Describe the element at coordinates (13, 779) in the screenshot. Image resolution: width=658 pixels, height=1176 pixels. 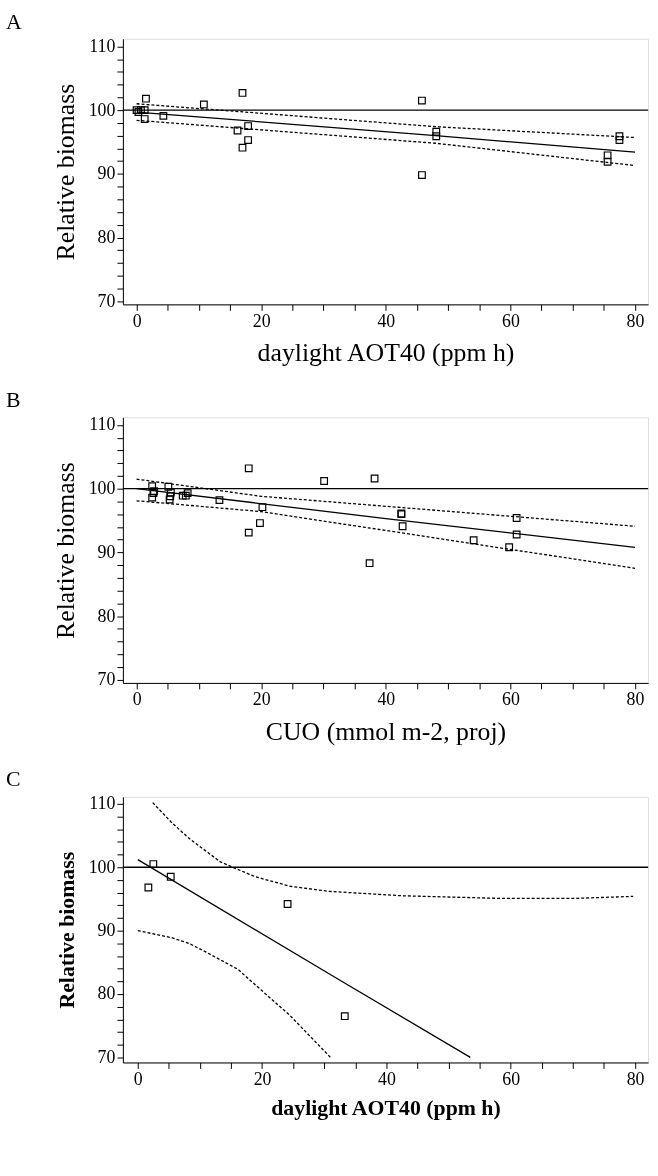
I see `chart-title: C` at that location.